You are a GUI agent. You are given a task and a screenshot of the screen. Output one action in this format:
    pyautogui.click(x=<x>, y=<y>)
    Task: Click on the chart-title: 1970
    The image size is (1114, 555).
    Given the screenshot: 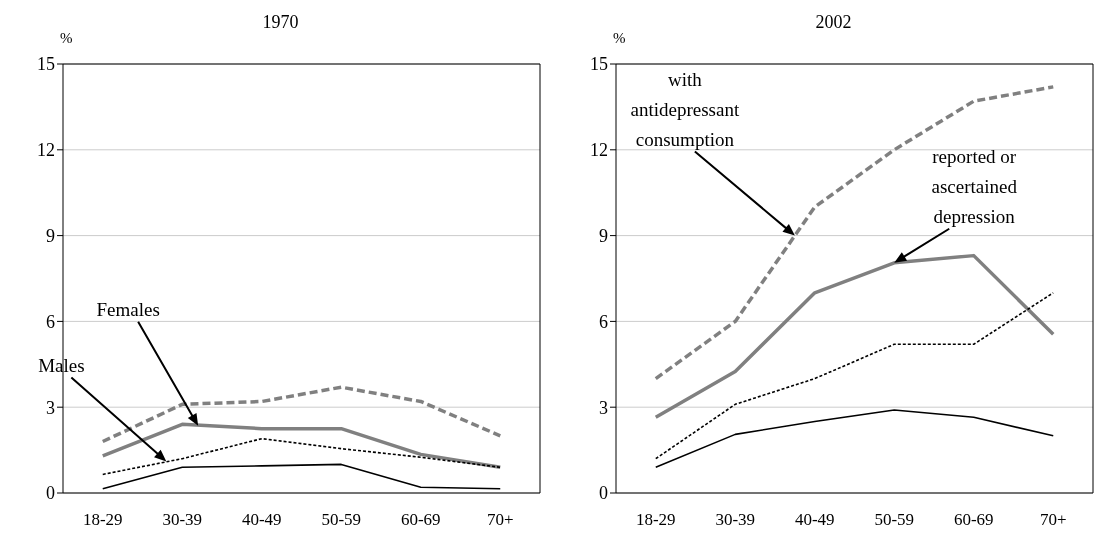 What is the action you would take?
    pyautogui.click(x=280, y=22)
    